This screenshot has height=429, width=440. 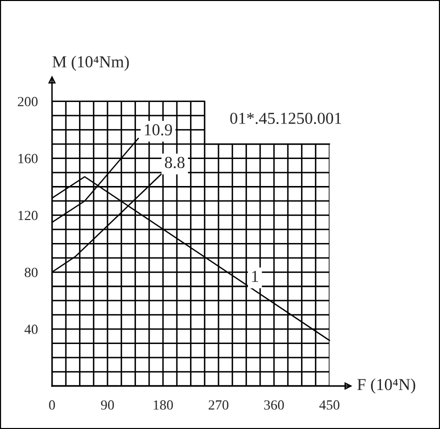 What do you see at coordinates (286, 118) in the screenshot?
I see `annotation: 01*.45.1250.001` at bounding box center [286, 118].